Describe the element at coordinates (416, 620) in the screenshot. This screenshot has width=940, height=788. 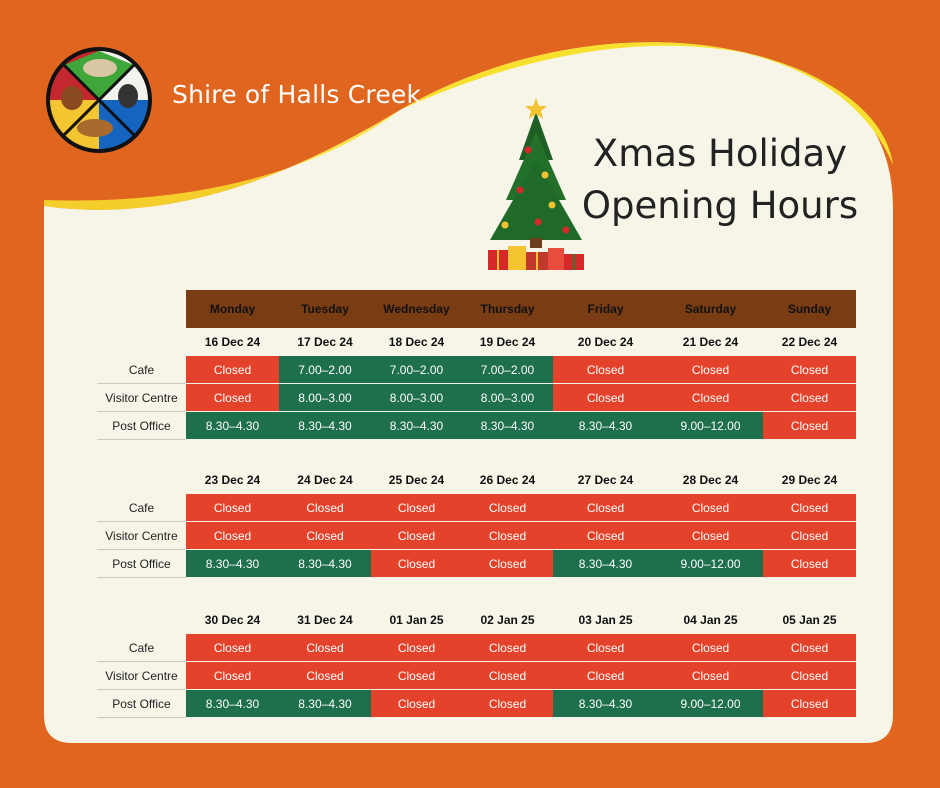
I see `date-cell: 01 Jan 25` at that location.